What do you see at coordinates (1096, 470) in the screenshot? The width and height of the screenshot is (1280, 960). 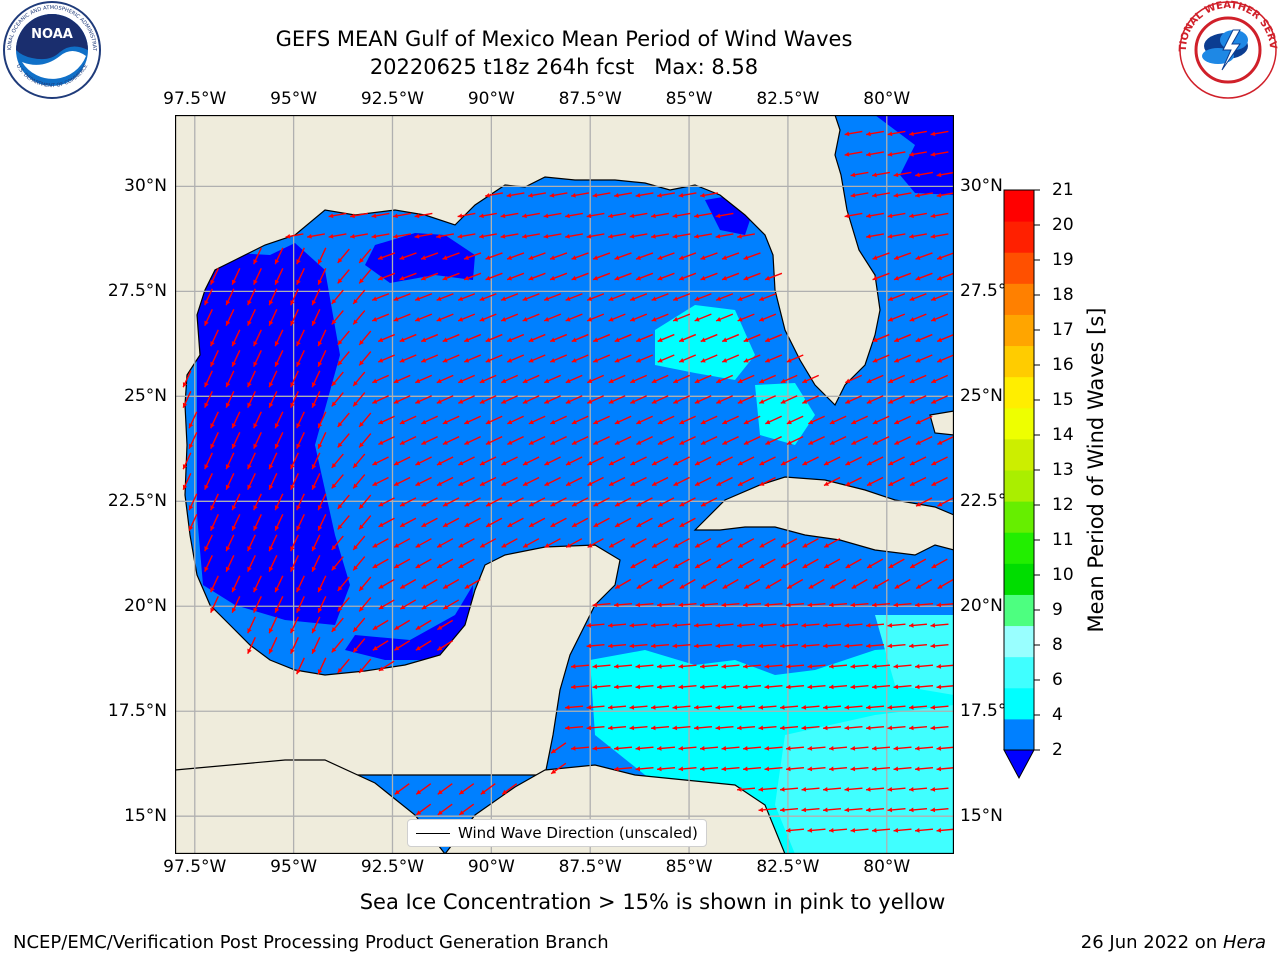 I see `colorbar-title: Mean Period of Wind Waves [s]` at bounding box center [1096, 470].